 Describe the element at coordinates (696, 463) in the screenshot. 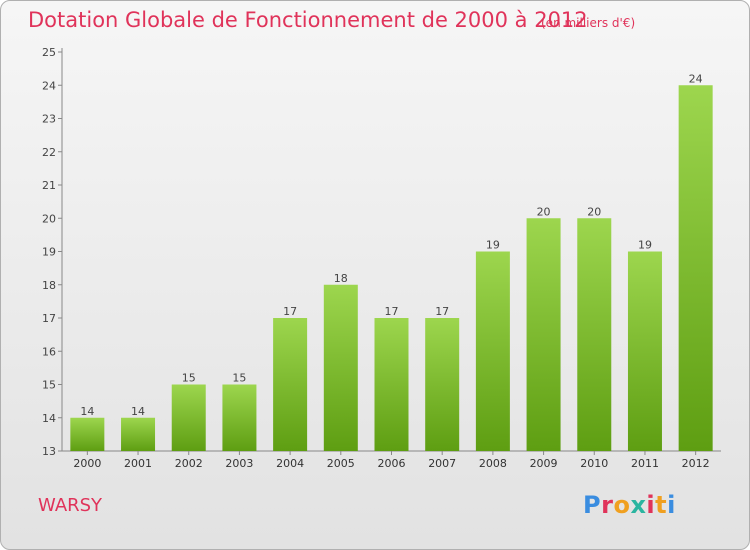

I see `x-tick-label: 2012` at that location.